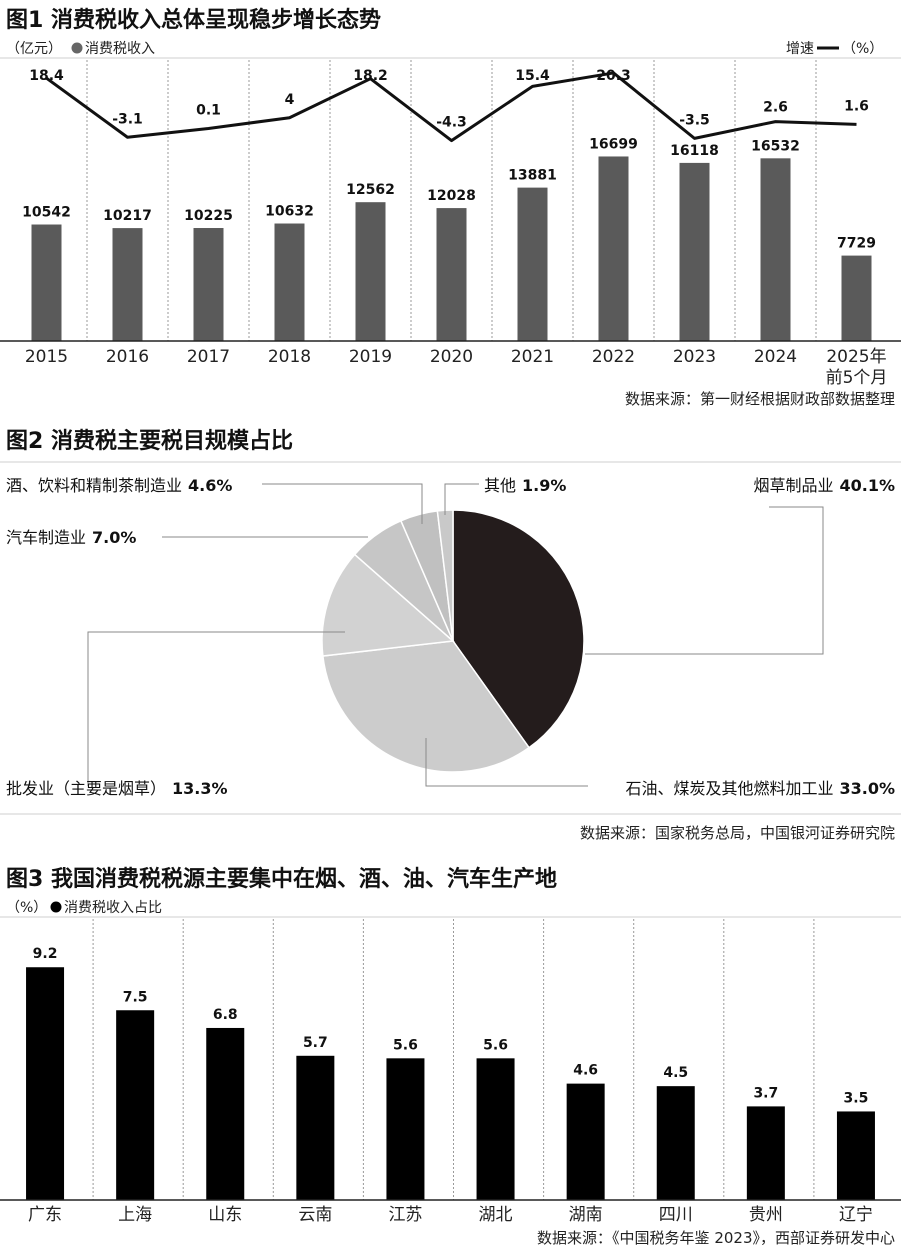 This screenshot has width=901, height=1250. What do you see at coordinates (856, 1098) in the screenshot?
I see `fig3-bar-value: 3.5` at bounding box center [856, 1098].